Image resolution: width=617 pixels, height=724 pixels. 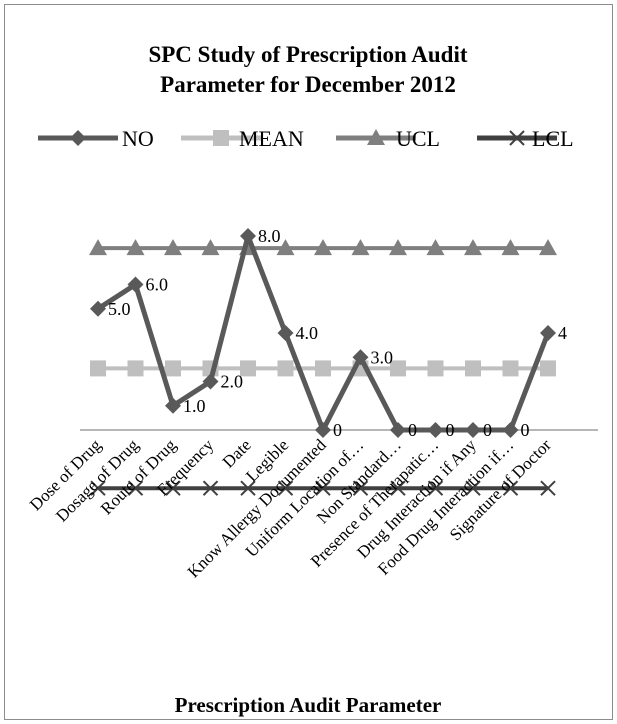 I want to click on legend-marker-mean, so click(x=221, y=138).